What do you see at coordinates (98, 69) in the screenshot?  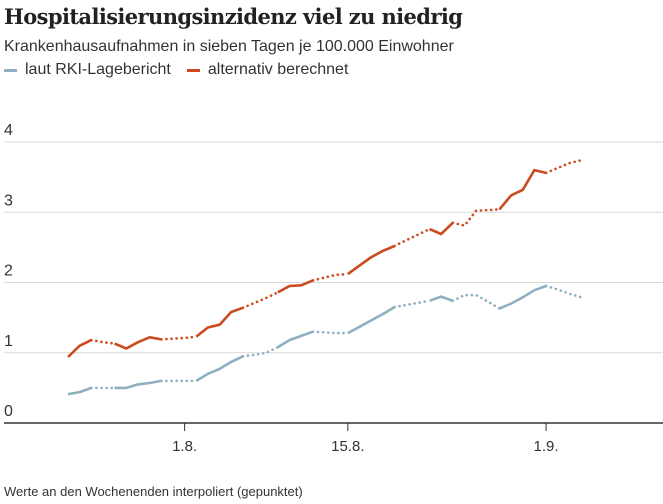 I see `legend-label-rki: laut RKI-Lagebericht` at bounding box center [98, 69].